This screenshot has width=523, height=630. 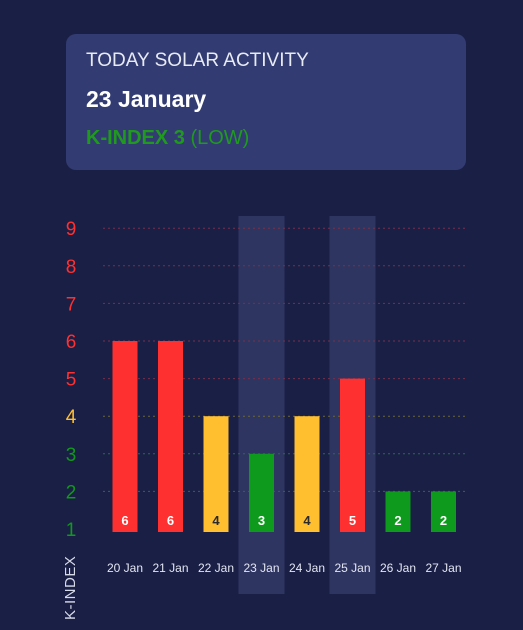 I want to click on x-tick-label: 27 Jan, so click(x=443, y=568).